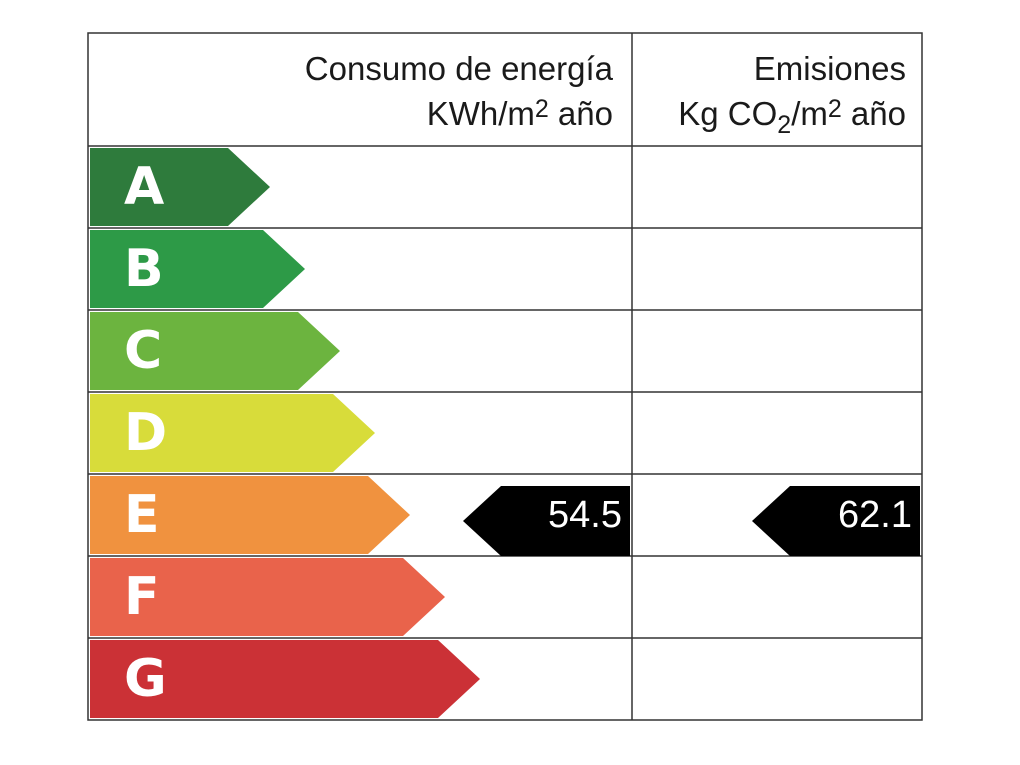  I want to click on rating-letter: F, so click(142, 597).